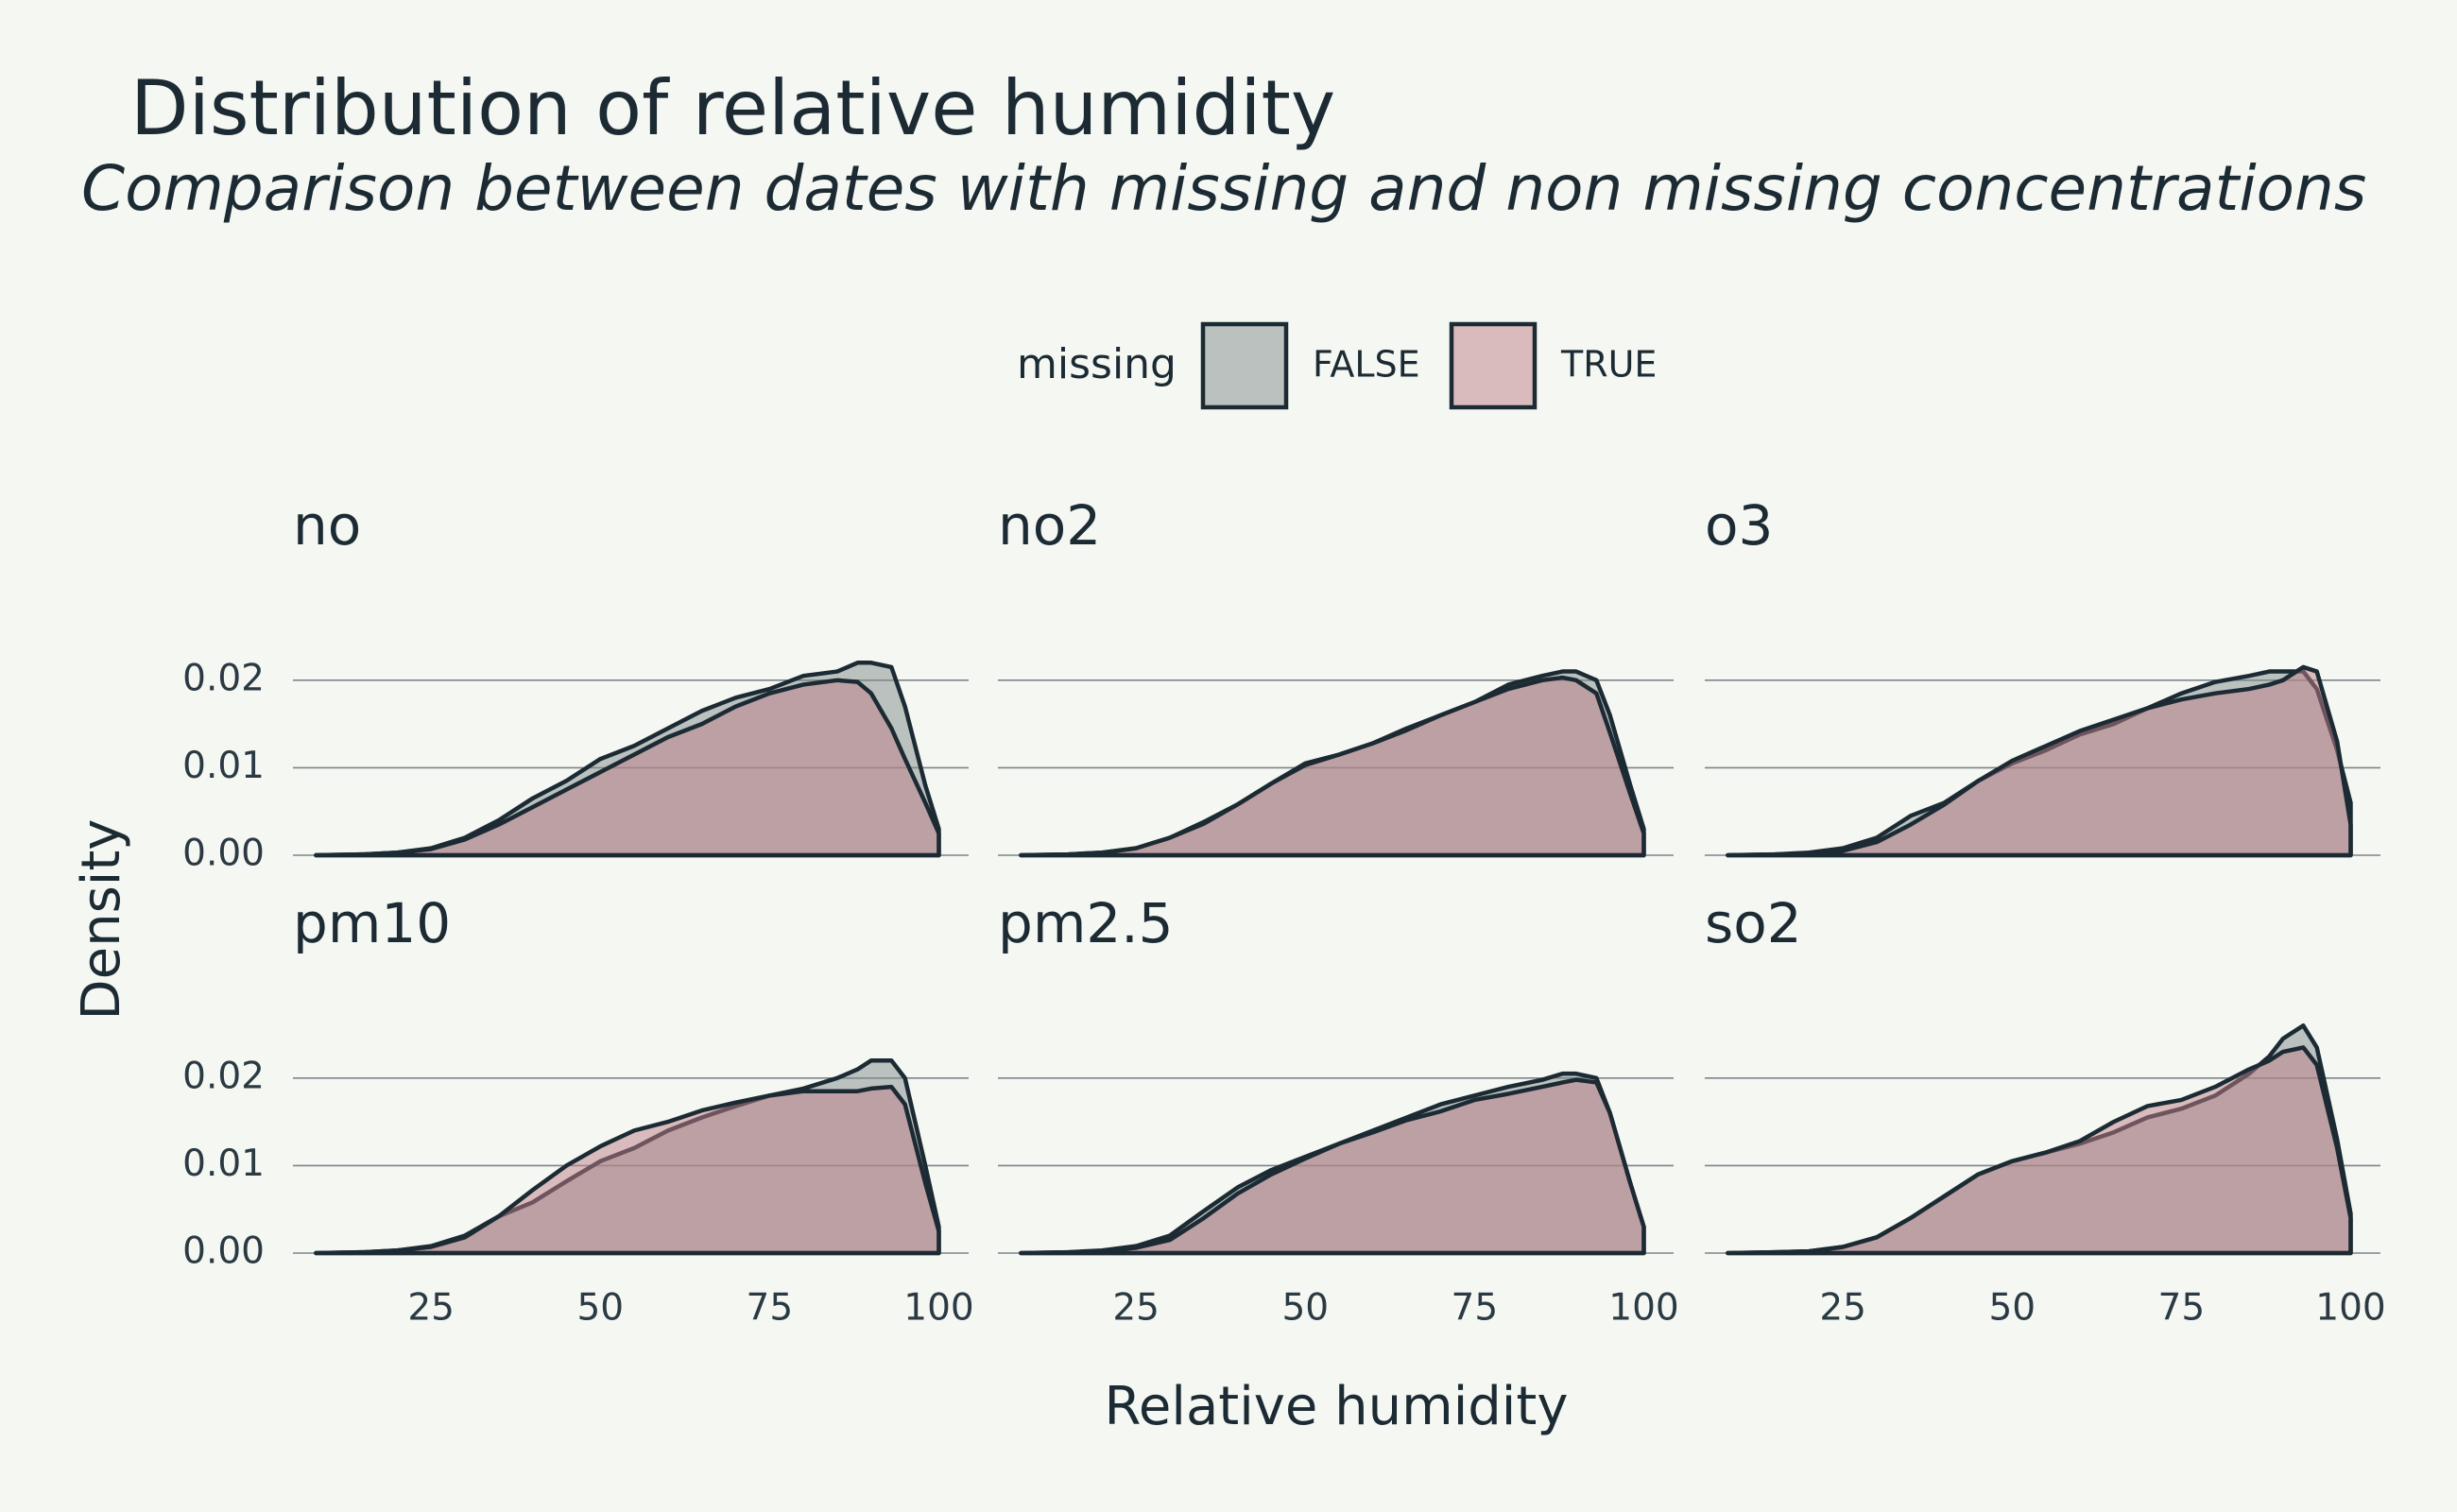  I want to click on facet: so2 25 50 75 100, so click(2045, 1110).